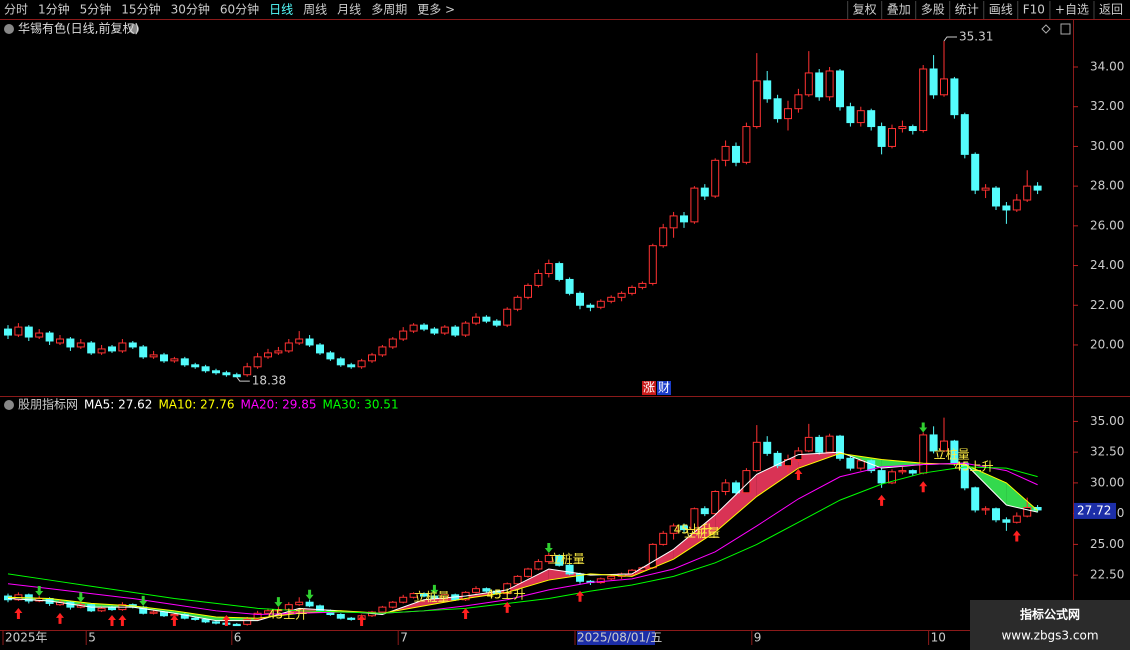  What do you see at coordinates (134, 29) in the screenshot?
I see `dropdown-icon` at bounding box center [134, 29].